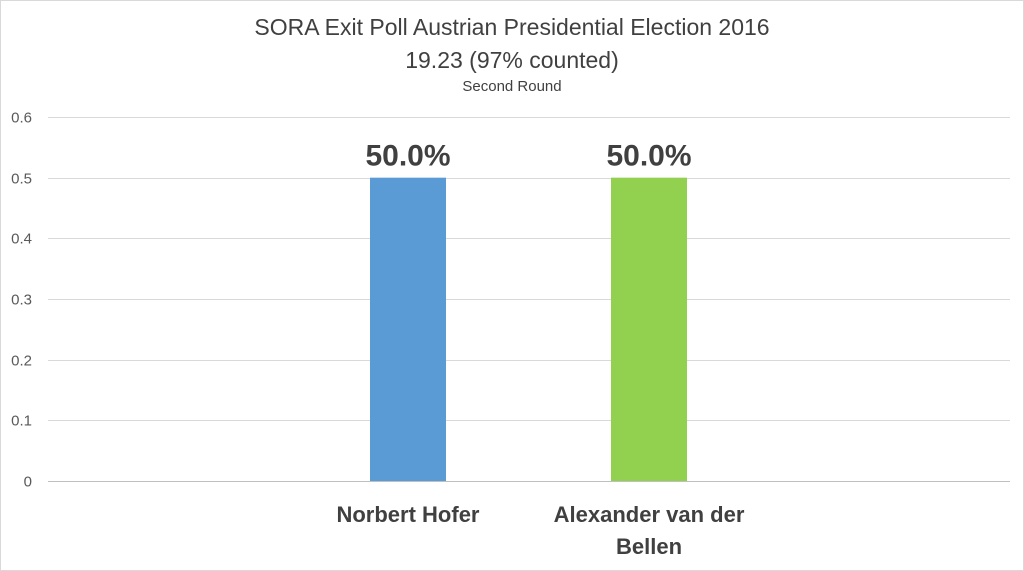 The image size is (1024, 571). What do you see at coordinates (648, 156) in the screenshot?
I see `data-label-alexander-van-der-bellen: 50.0%` at bounding box center [648, 156].